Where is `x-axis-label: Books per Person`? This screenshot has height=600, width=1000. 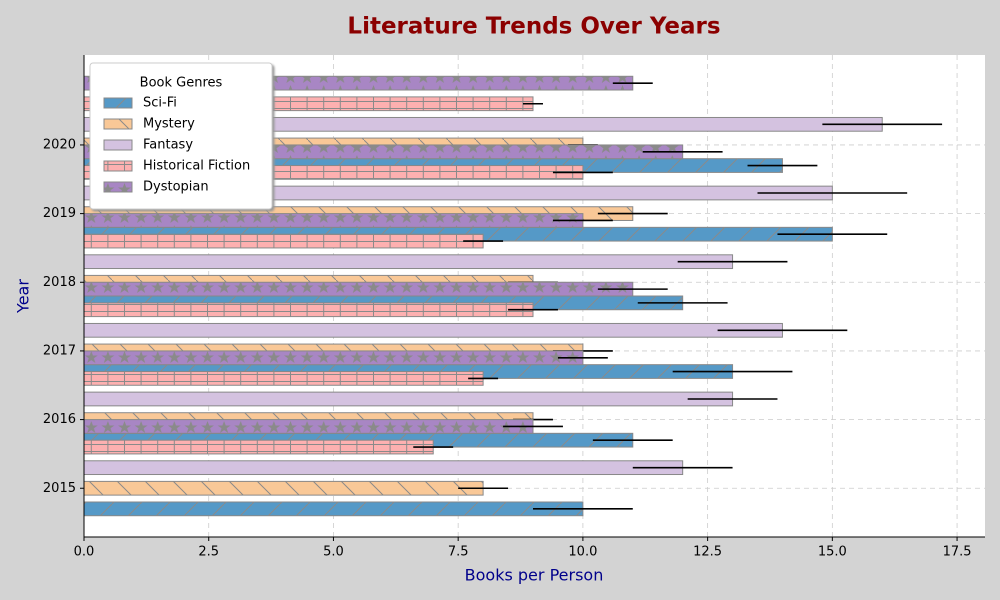
x-axis-label: Books per Person is located at coordinates (534, 575).